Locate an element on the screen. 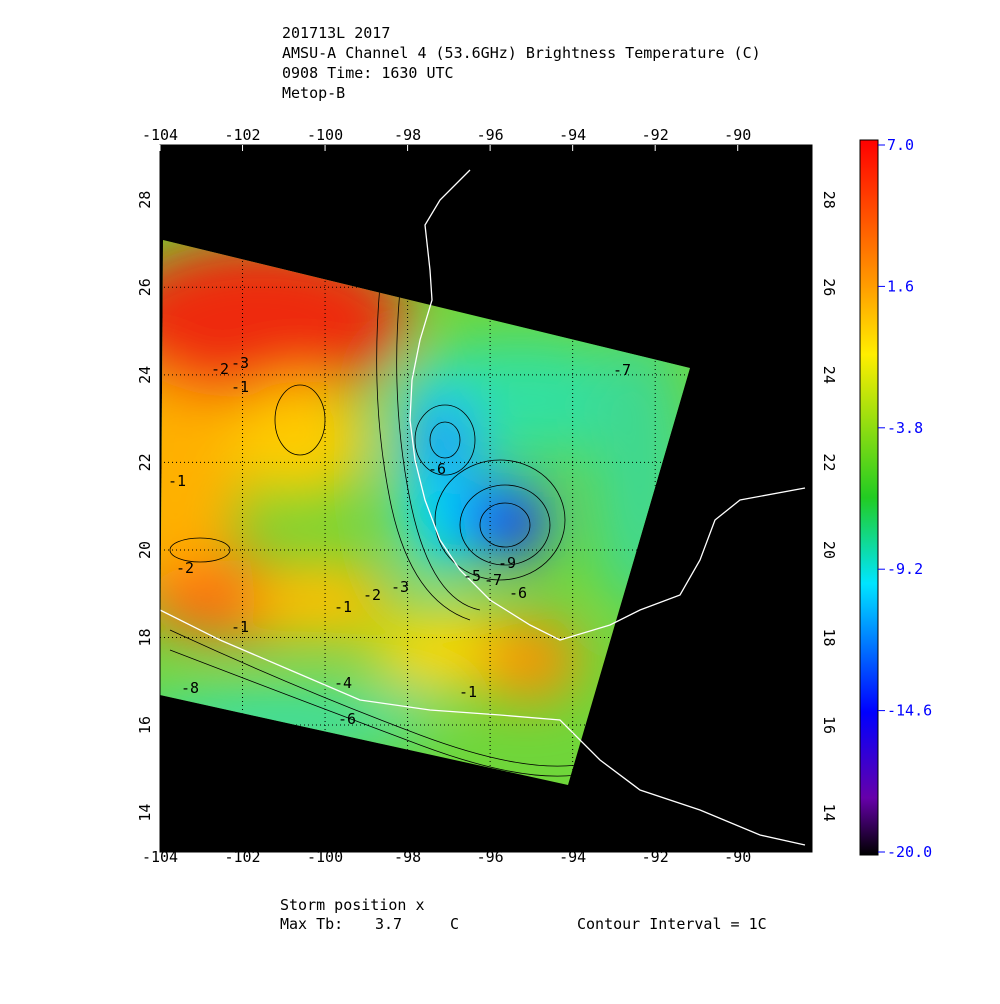 This screenshot has width=1000, height=1004. header-line: Metop-B is located at coordinates (313, 93).